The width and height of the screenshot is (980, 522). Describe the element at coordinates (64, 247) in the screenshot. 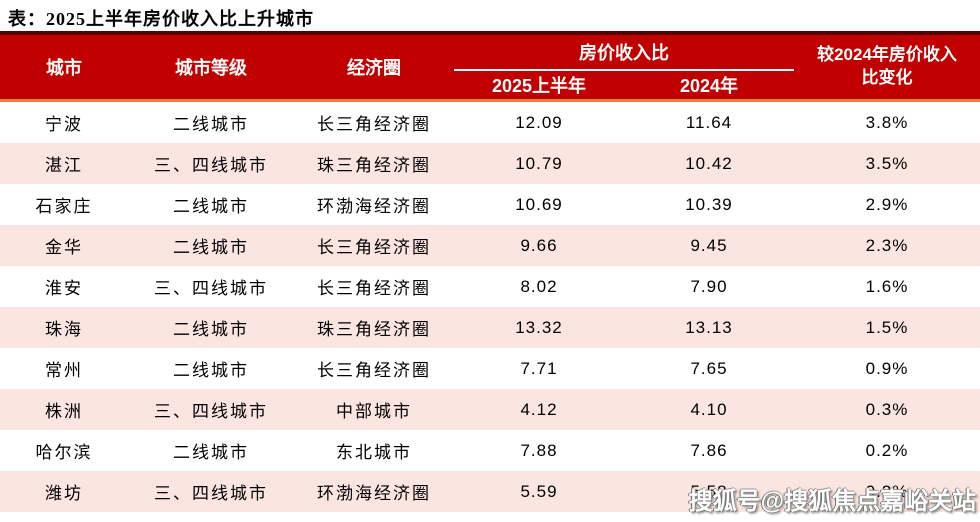

I see `cell-city: 金华` at that location.